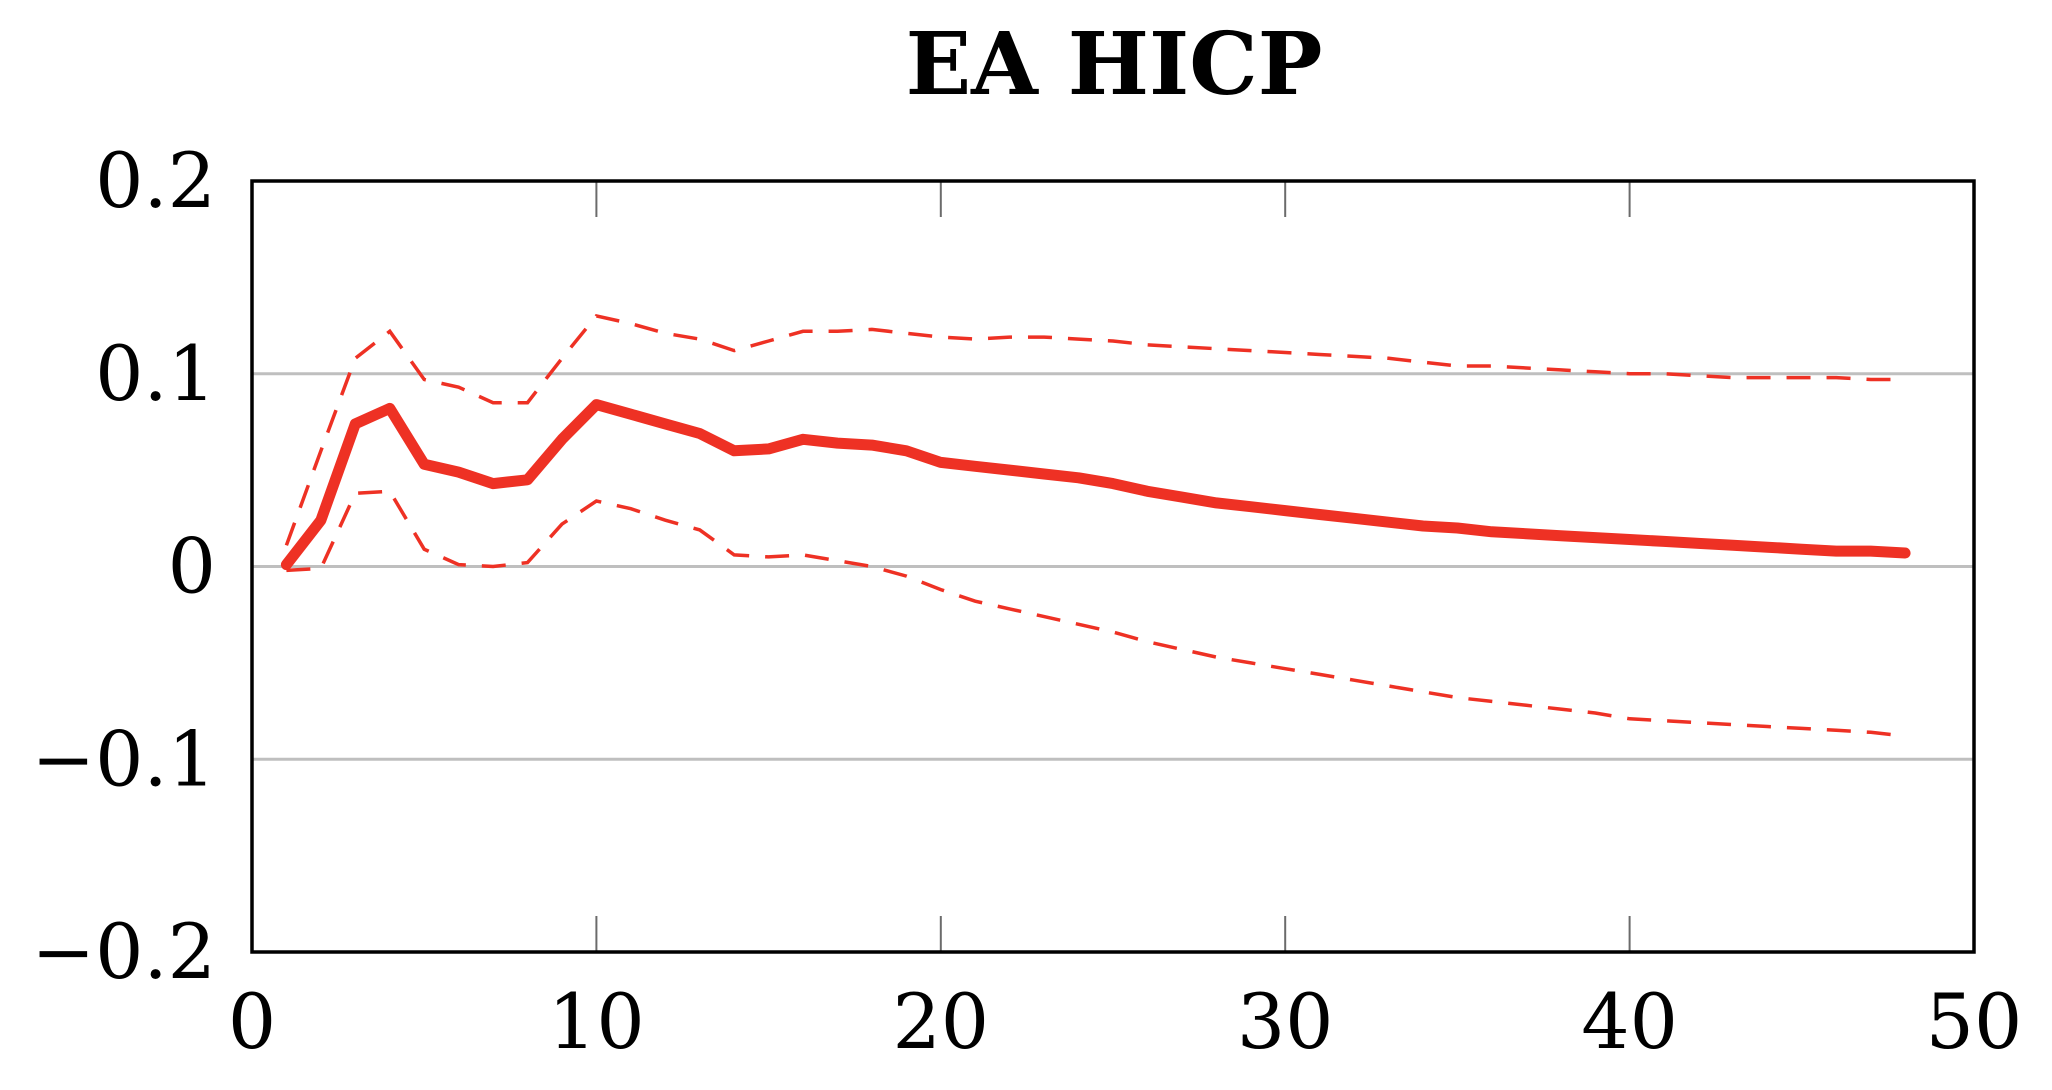 The height and width of the screenshot is (1090, 2052). What do you see at coordinates (1095, 485) in the screenshot?
I see `series-line-estimate` at bounding box center [1095, 485].